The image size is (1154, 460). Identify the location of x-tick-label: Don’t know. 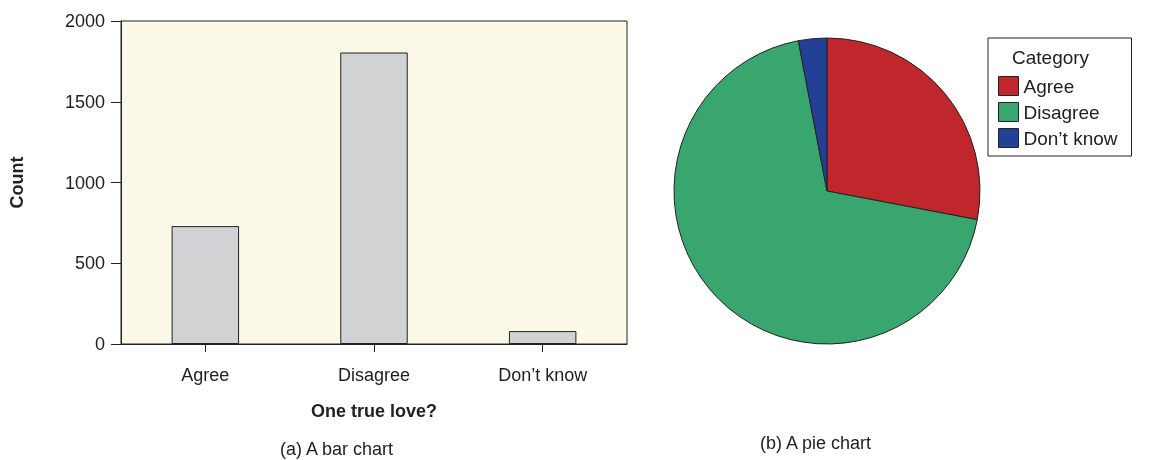
(543, 375).